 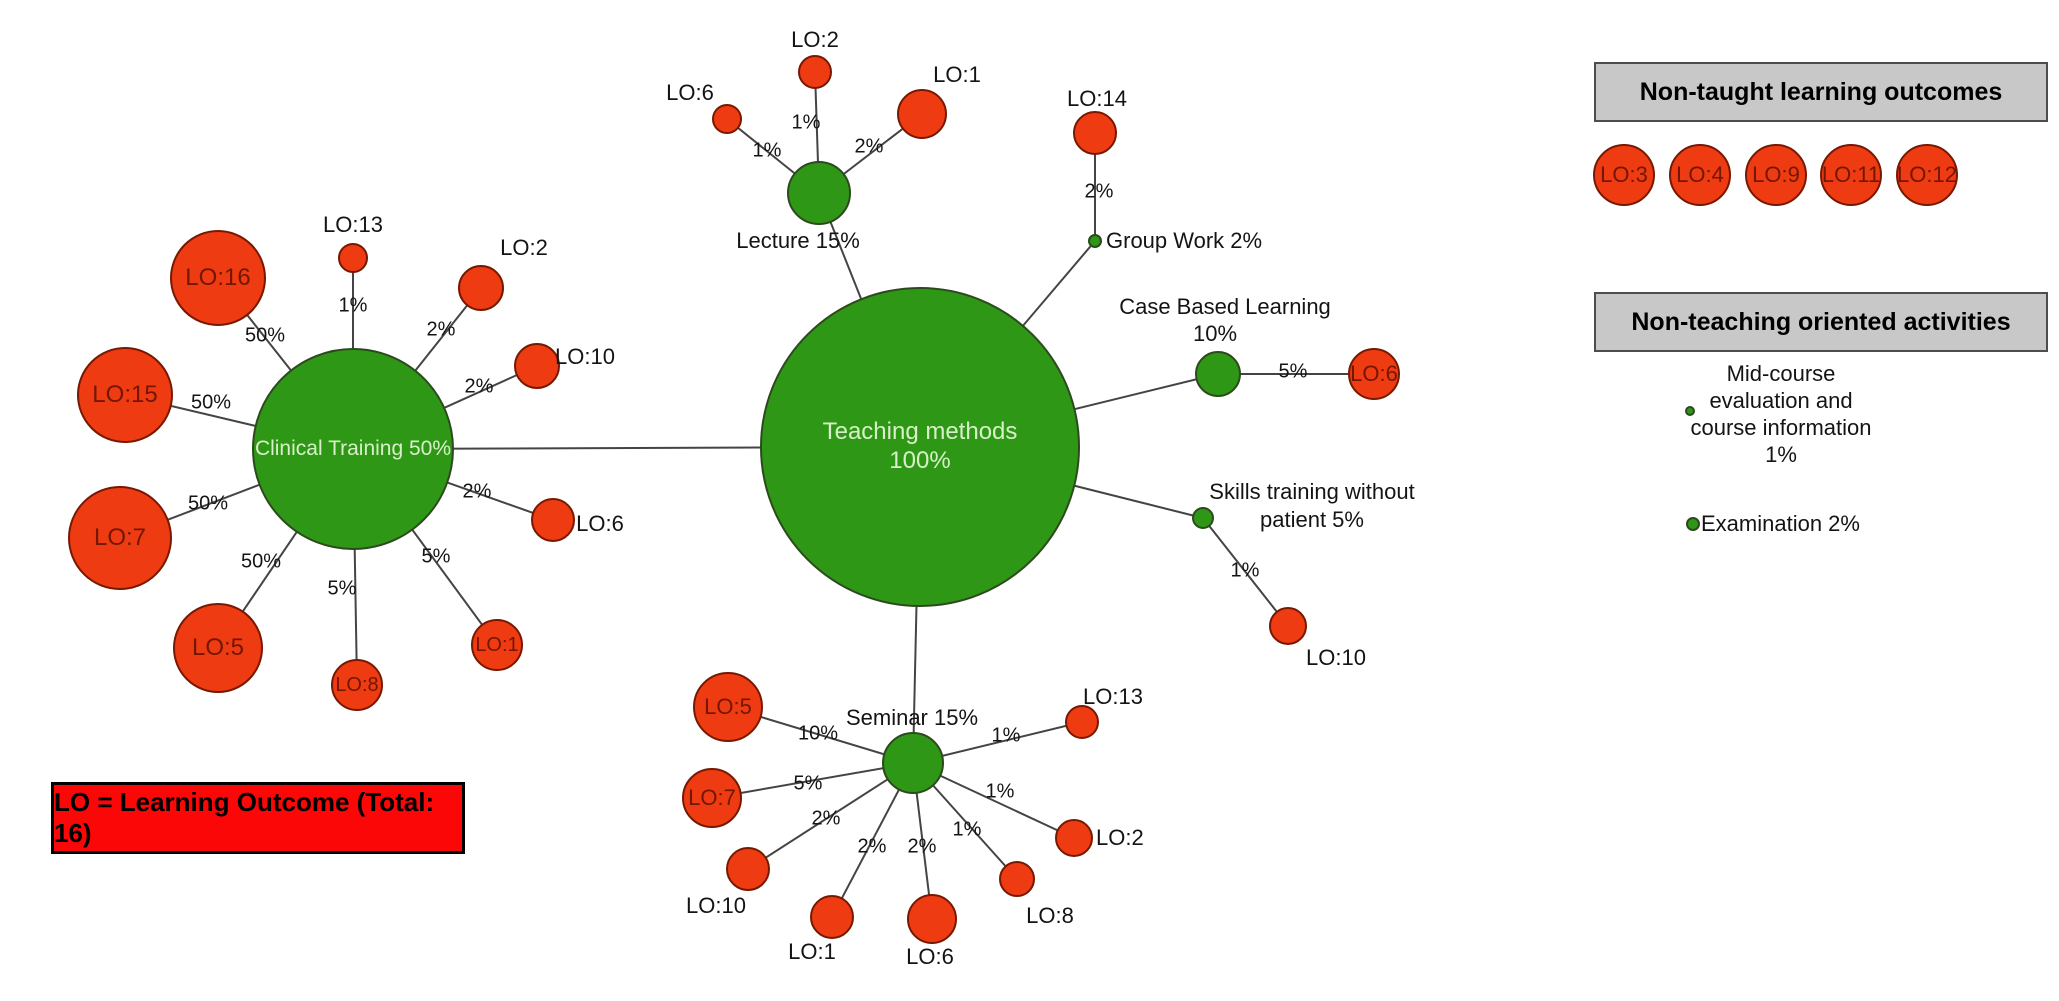 What do you see at coordinates (1225, 306) in the screenshot?
I see `text-label-10: Case Based Learning` at bounding box center [1225, 306].